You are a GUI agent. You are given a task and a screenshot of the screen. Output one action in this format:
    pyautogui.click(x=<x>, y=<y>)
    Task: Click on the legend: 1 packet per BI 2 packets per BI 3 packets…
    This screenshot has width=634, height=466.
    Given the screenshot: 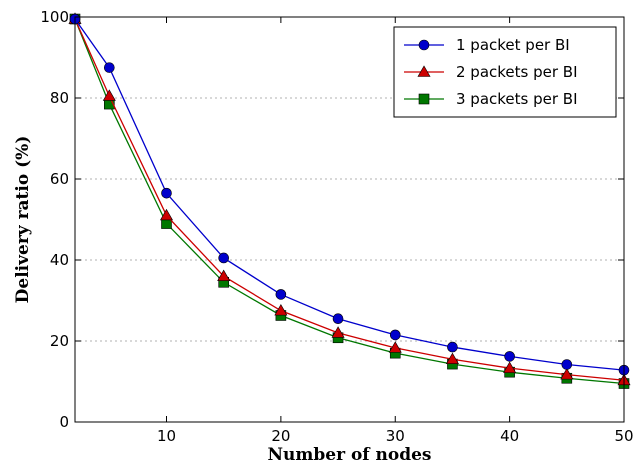 What is the action you would take?
    pyautogui.click(x=505, y=72)
    